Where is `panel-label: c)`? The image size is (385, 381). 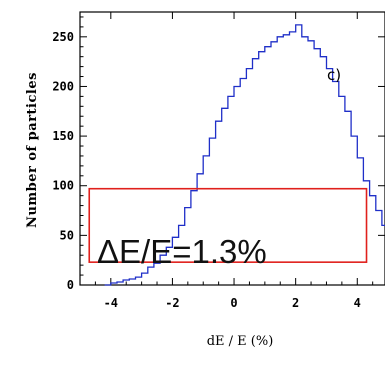
panel-label: c) is located at coordinates (334, 75).